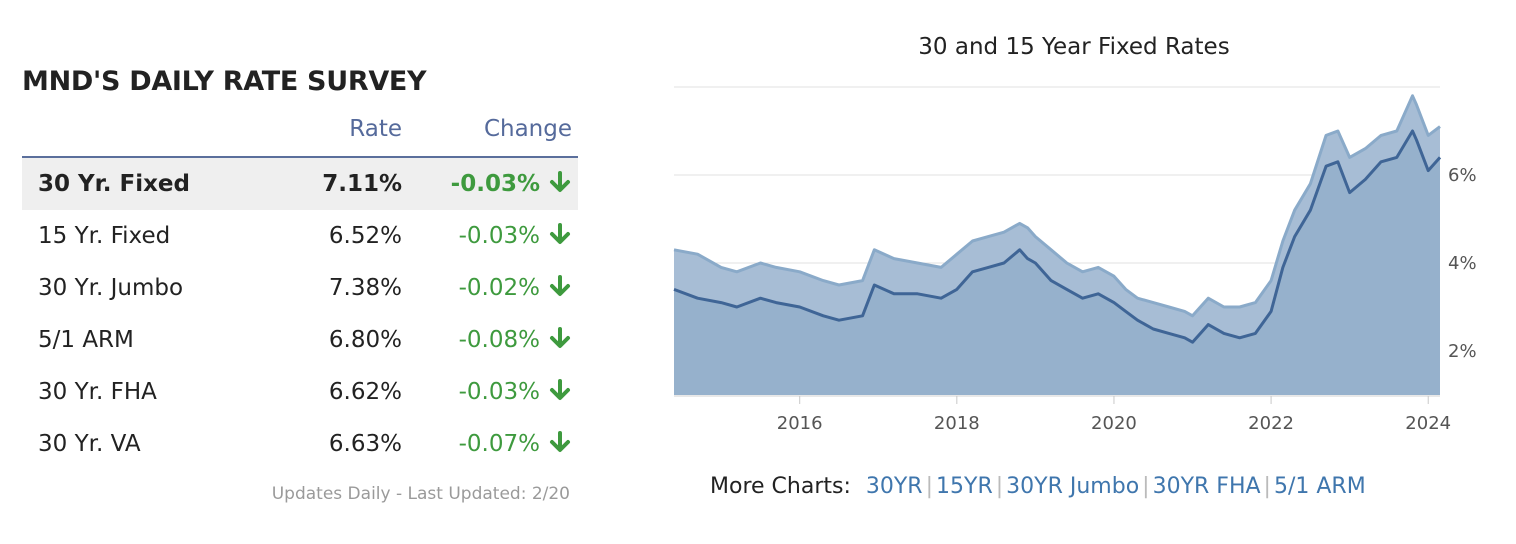  I want to click on survey-title: MND'S DAILY RATE SURVEY, so click(300, 82).